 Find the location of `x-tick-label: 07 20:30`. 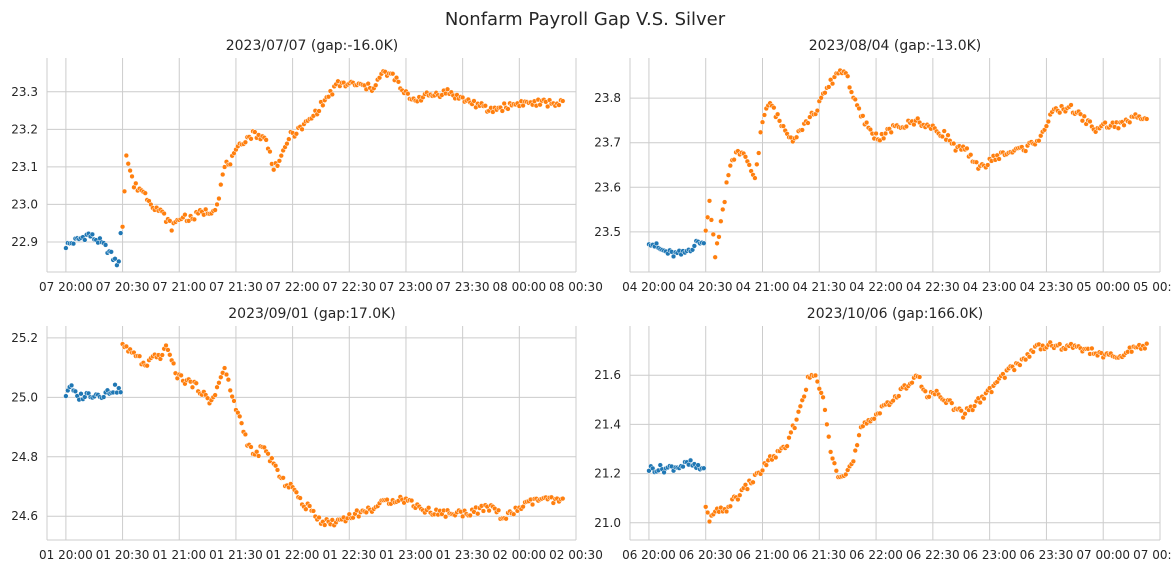

x-tick-label: 07 20:30 is located at coordinates (123, 287).